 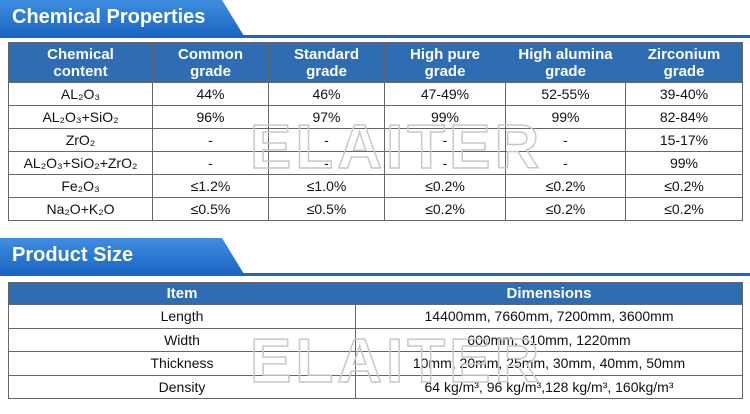 I want to click on header-cell: Chemical content, so click(x=80, y=62).